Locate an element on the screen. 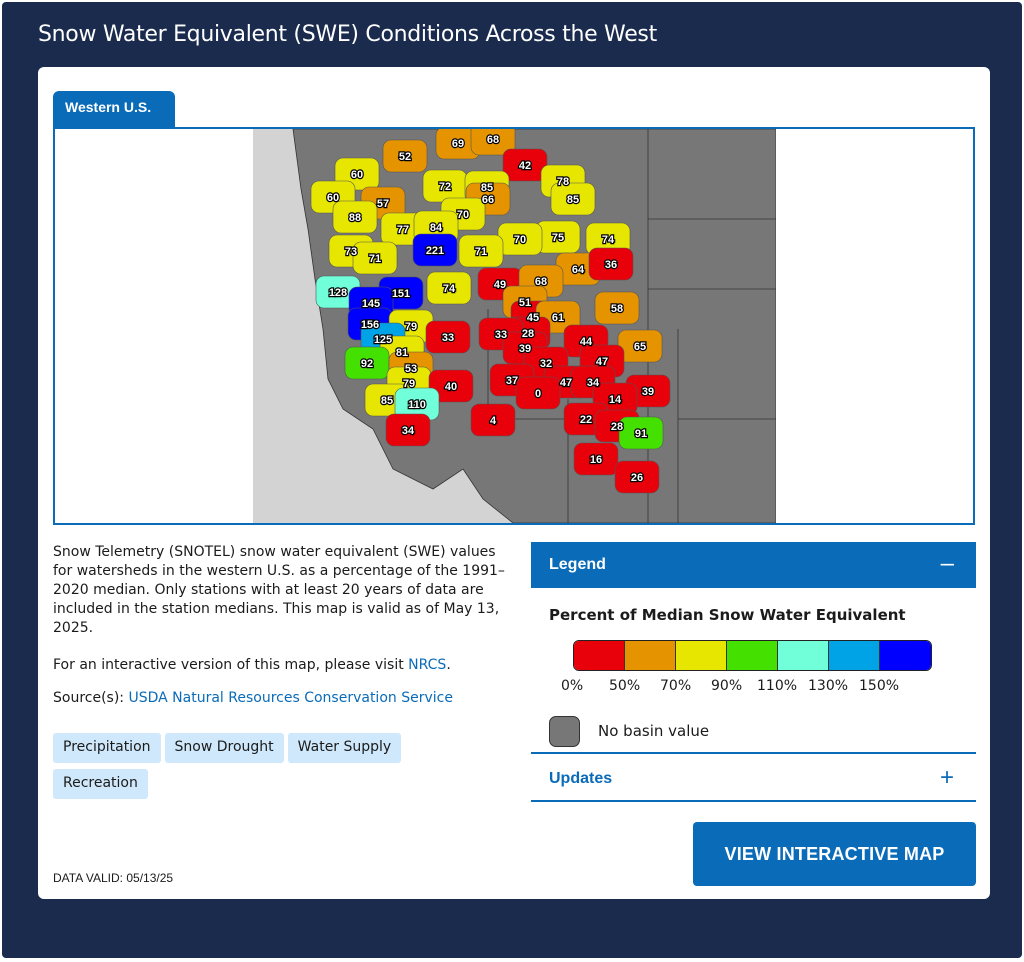  collapse-icon: – is located at coordinates (947, 563).